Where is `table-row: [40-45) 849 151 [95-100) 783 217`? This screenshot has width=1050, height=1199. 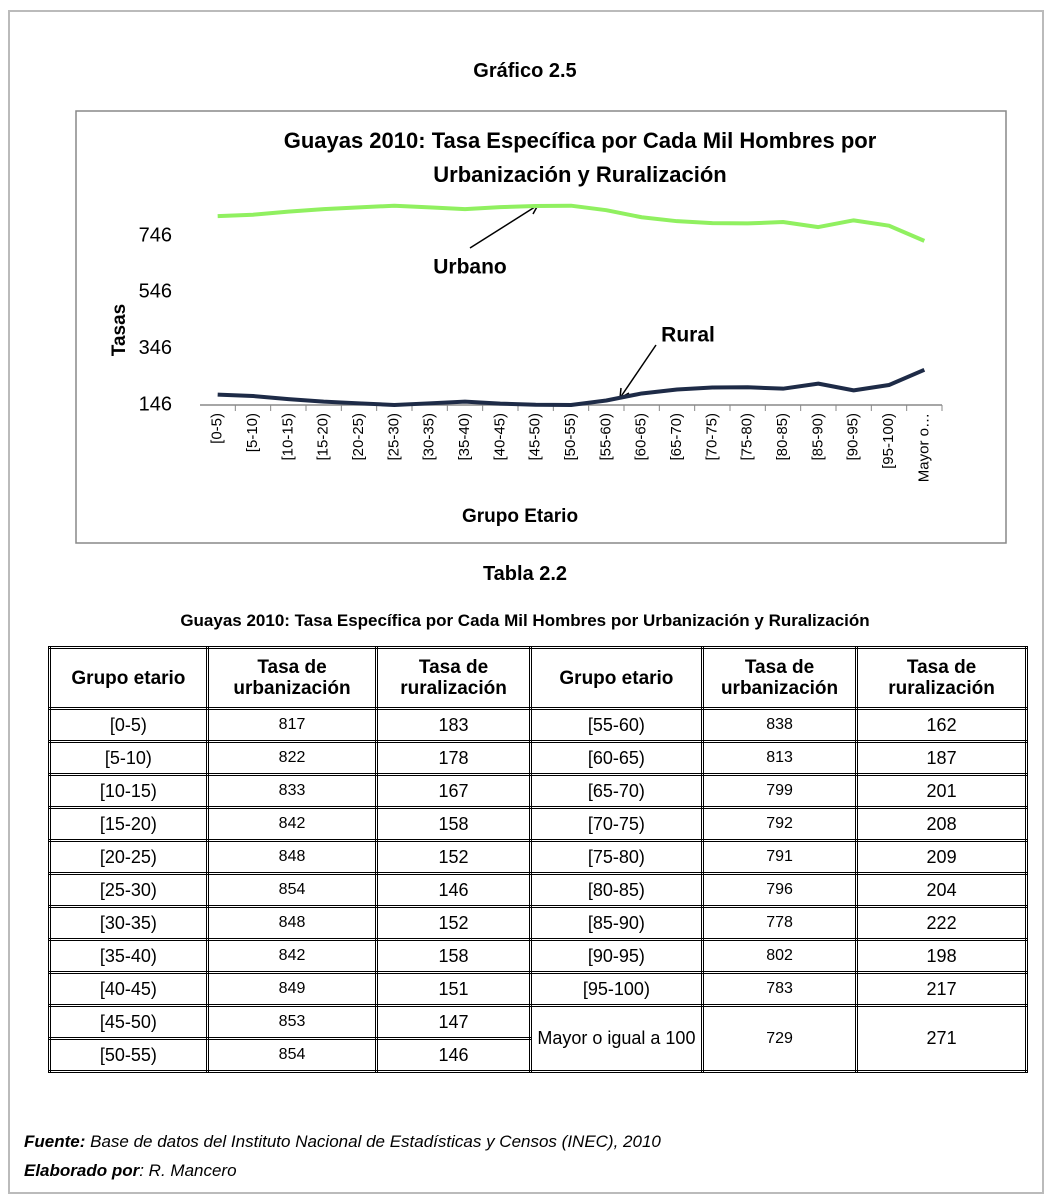
table-row: [40-45) 849 151 [95-100) 783 217 is located at coordinates (538, 989).